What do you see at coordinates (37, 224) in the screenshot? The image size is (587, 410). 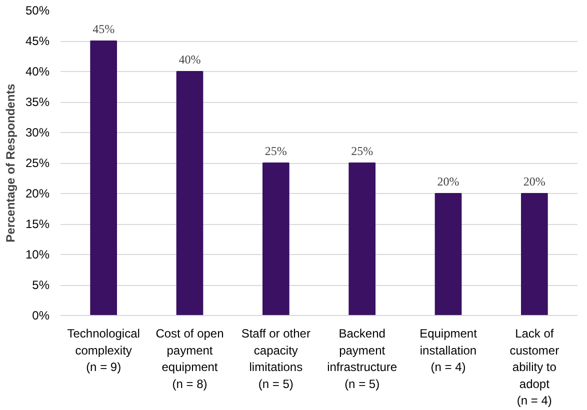 I see `y-tick-label: 15%` at bounding box center [37, 224].